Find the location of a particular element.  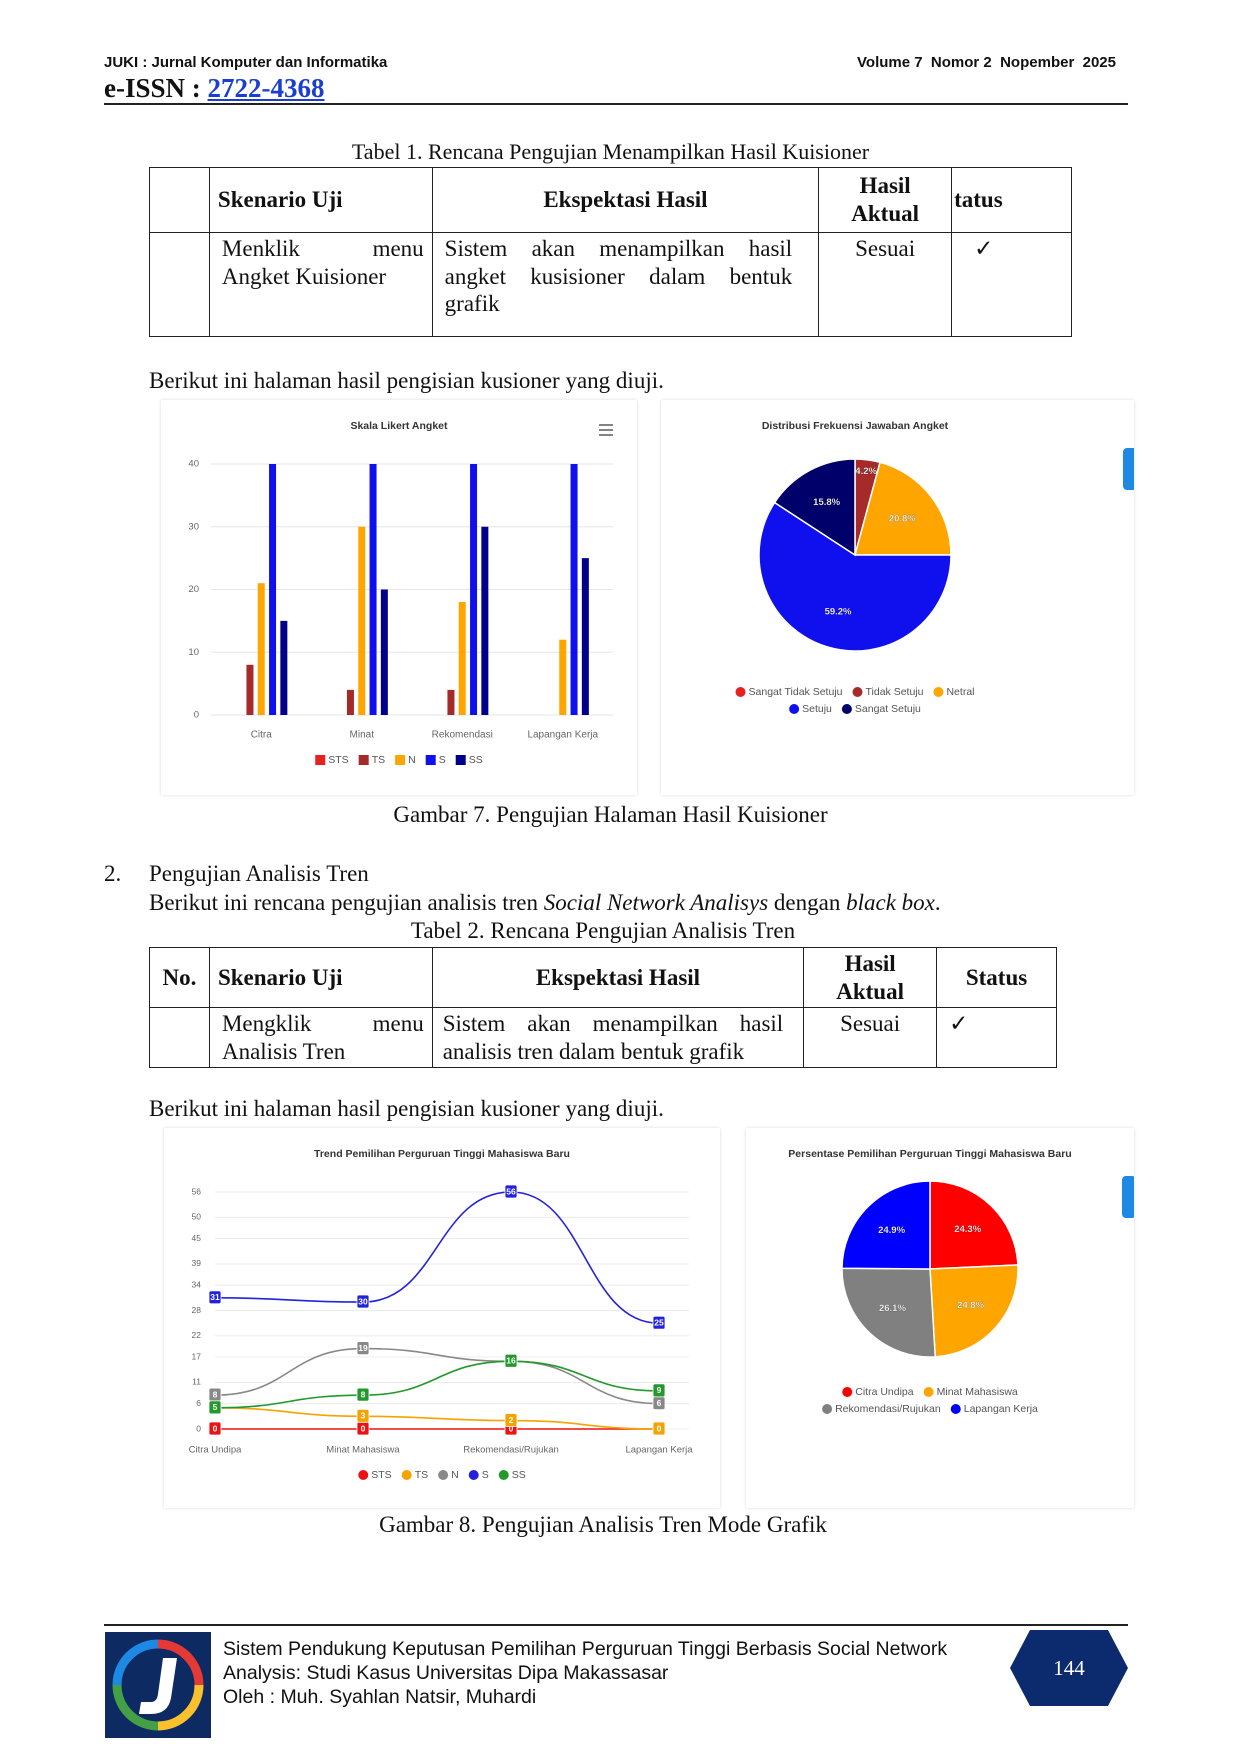

journal-logo is located at coordinates (158, 1685).